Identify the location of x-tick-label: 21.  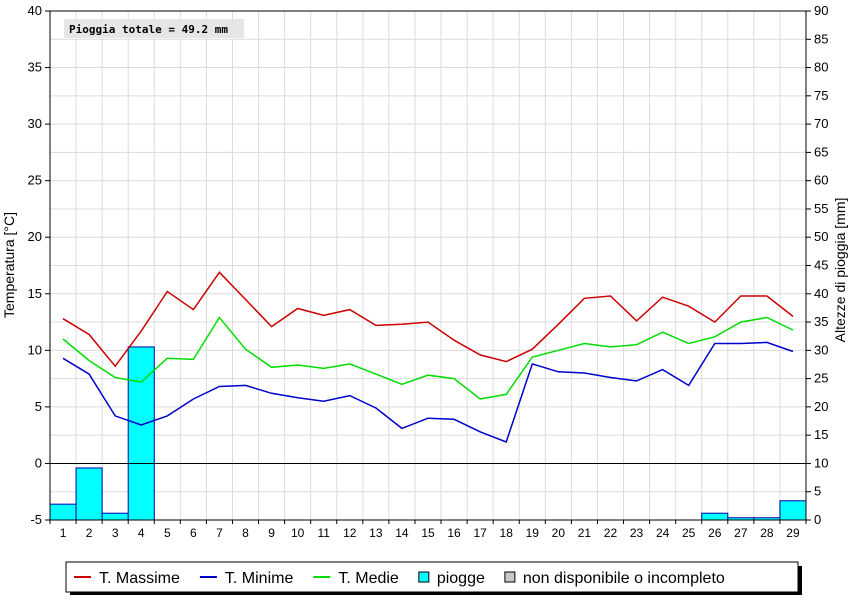
(585, 533).